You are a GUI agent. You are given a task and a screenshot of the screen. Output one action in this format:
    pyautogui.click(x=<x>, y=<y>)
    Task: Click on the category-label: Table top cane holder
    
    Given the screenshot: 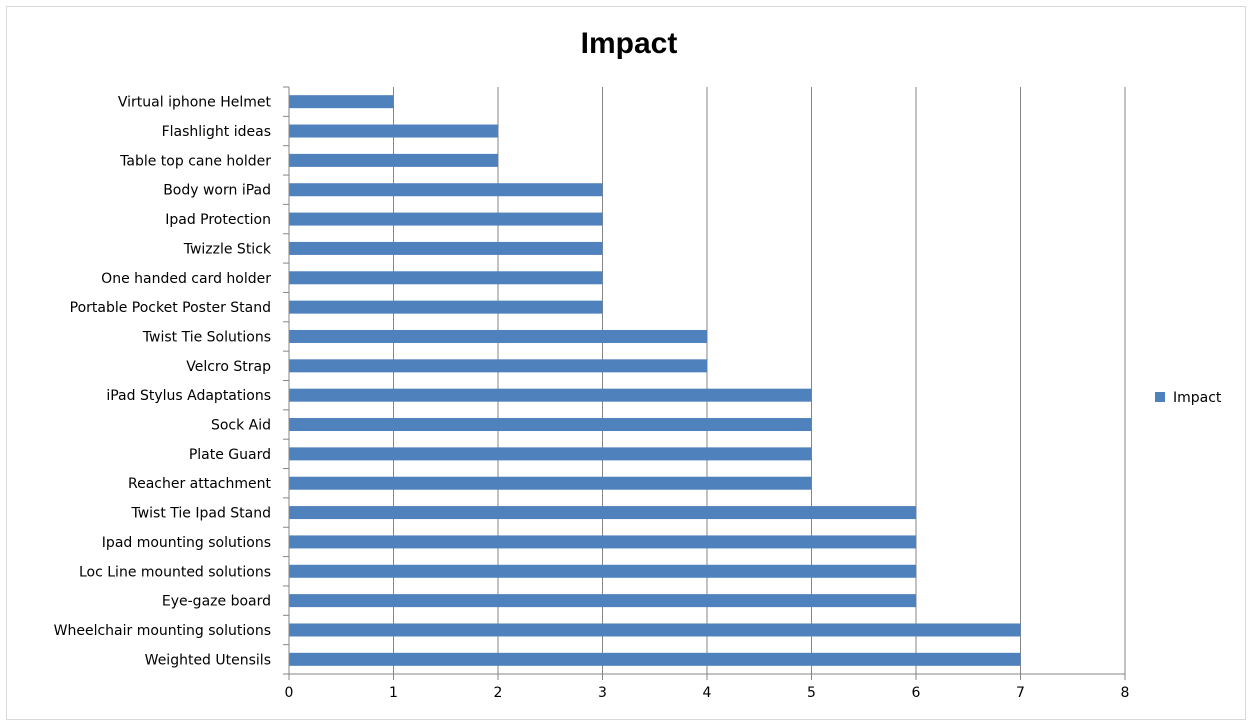 What is the action you would take?
    pyautogui.click(x=195, y=161)
    